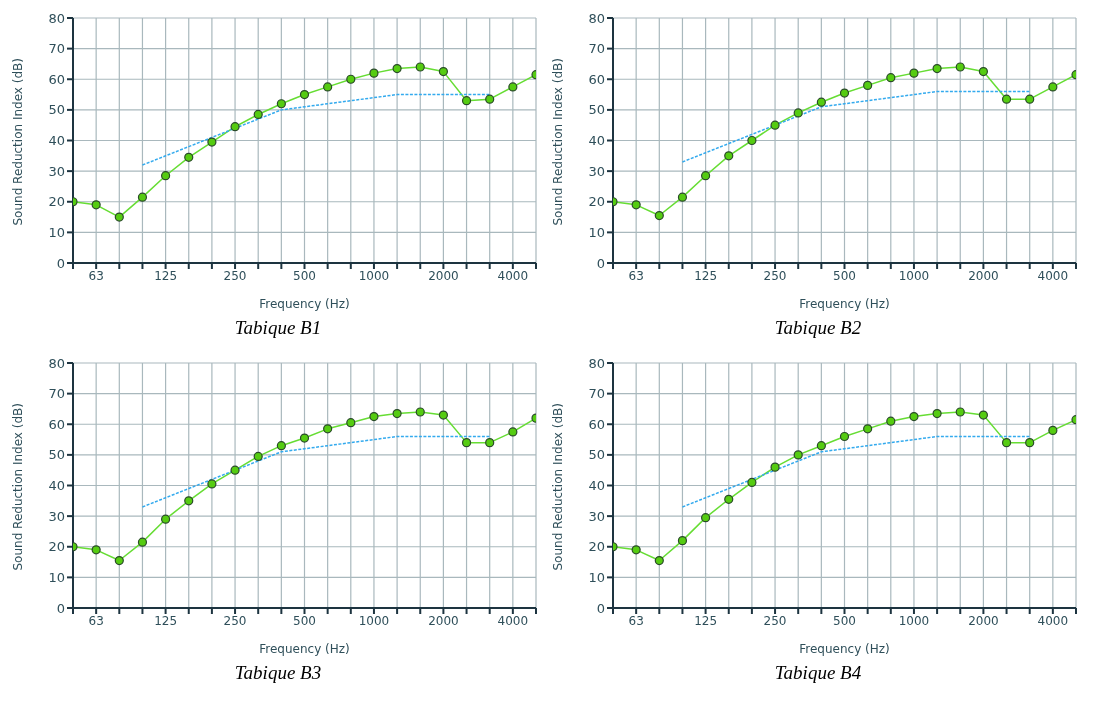 The height and width of the screenshot is (703, 1107). What do you see at coordinates (596, 455) in the screenshot?
I see `y-tick-label: 50` at bounding box center [596, 455].